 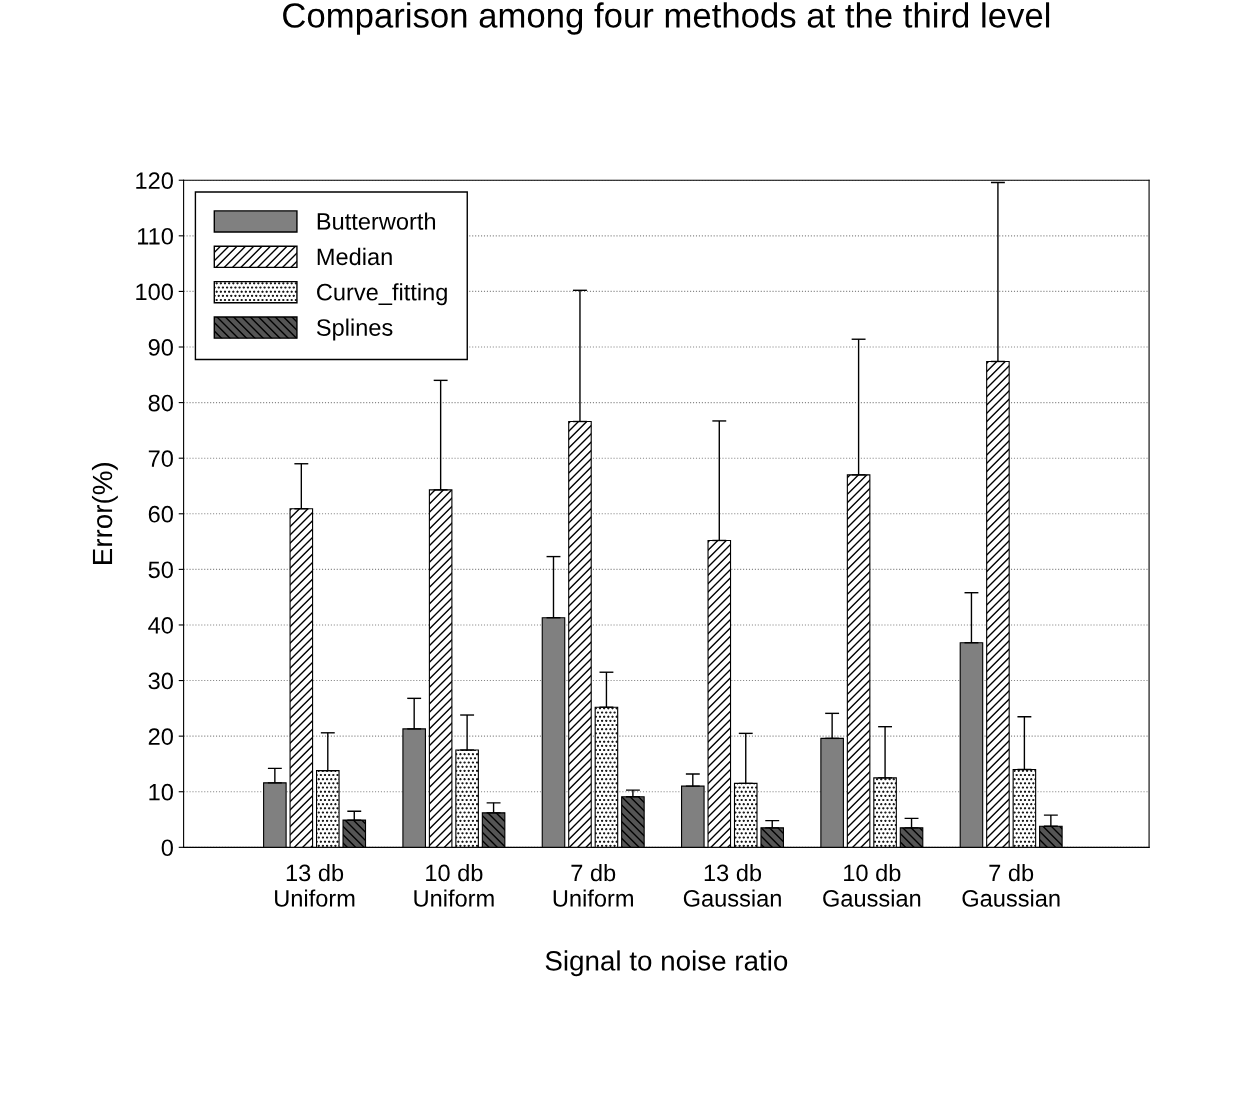 I want to click on y-tick-label: 0, so click(x=167, y=848).